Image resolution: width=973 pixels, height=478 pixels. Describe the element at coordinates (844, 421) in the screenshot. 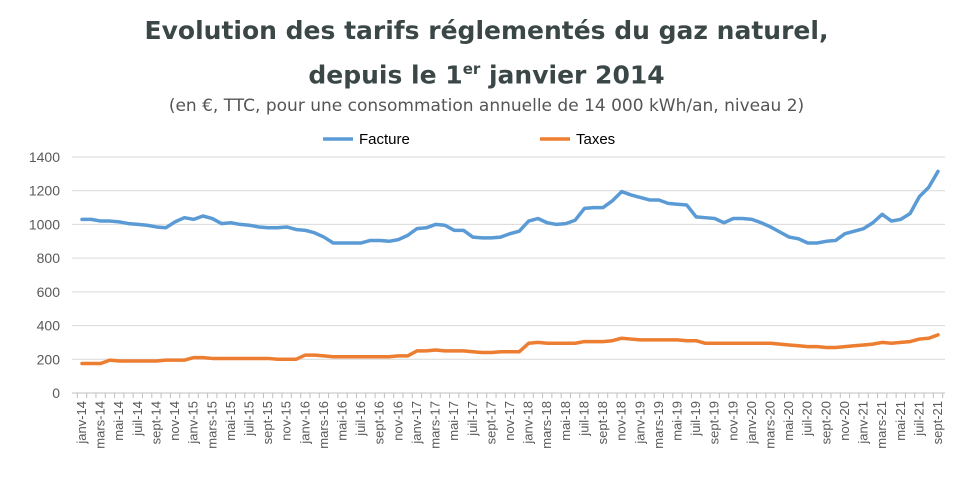

I see `x-tick-label: nov-20` at that location.